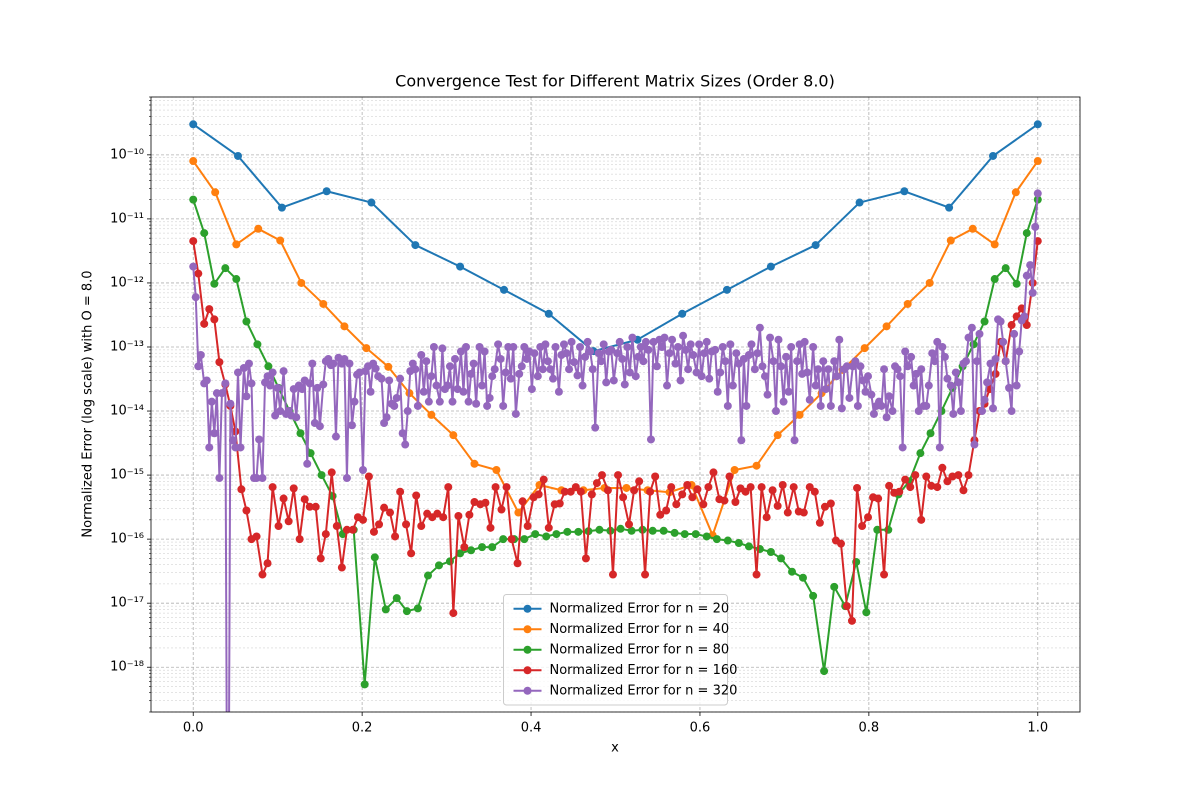 This screenshot has width=1200, height=800. What do you see at coordinates (640, 629) in the screenshot?
I see `legend-label: Normalized Error for n = 40` at bounding box center [640, 629].